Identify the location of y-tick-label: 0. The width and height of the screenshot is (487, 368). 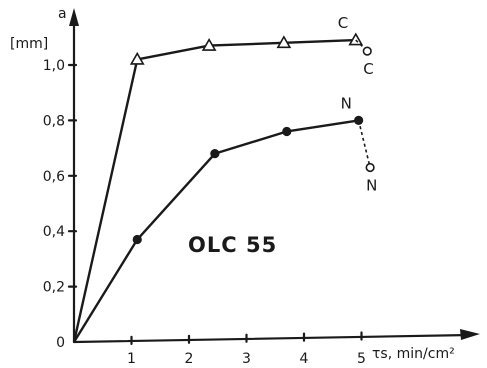
(60, 343).